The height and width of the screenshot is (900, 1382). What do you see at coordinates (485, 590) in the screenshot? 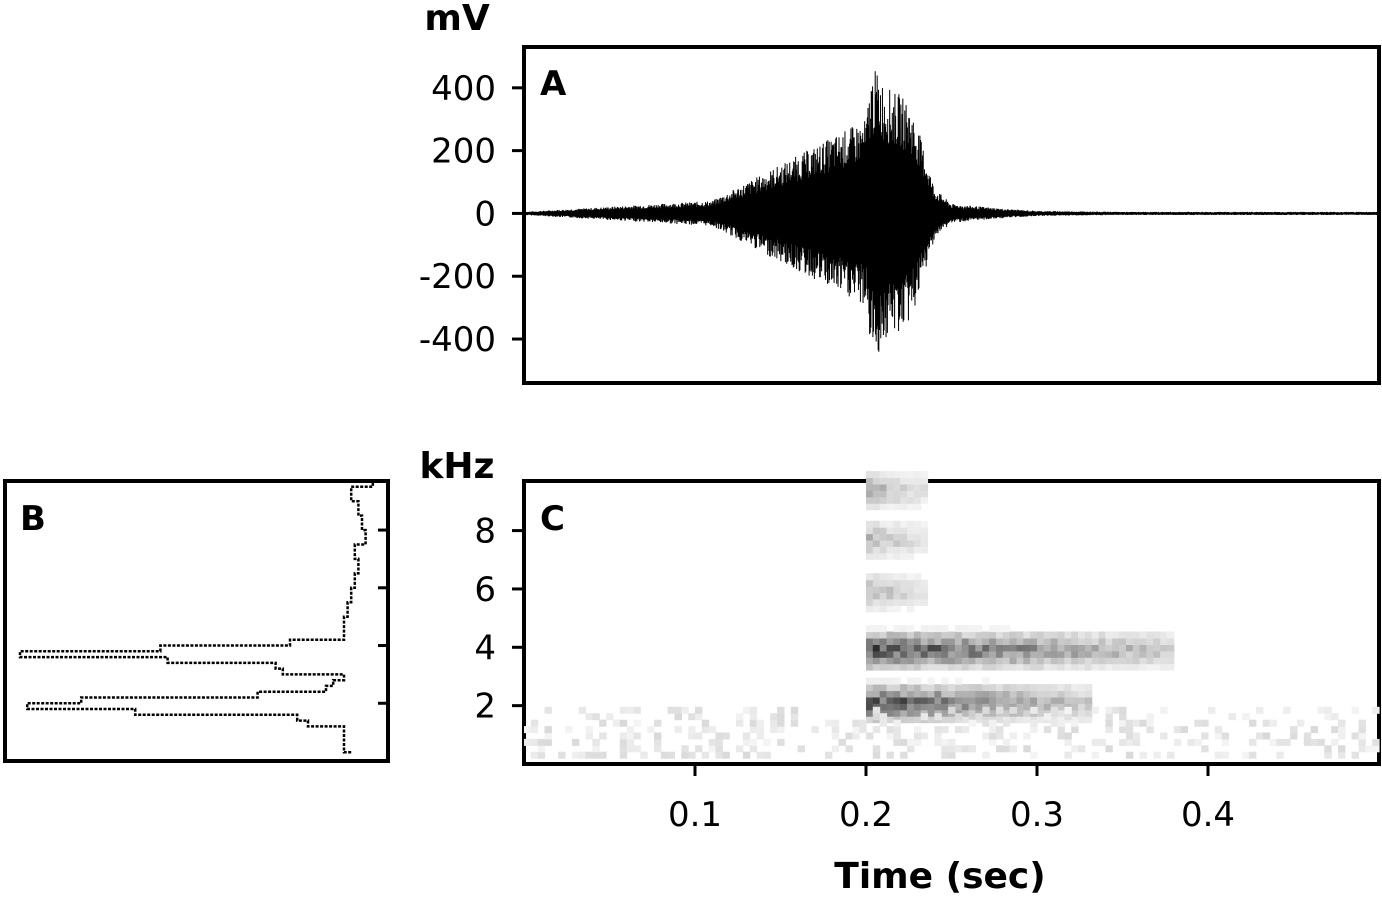
I see `panel-c-y-tick-label: 6` at bounding box center [485, 590].